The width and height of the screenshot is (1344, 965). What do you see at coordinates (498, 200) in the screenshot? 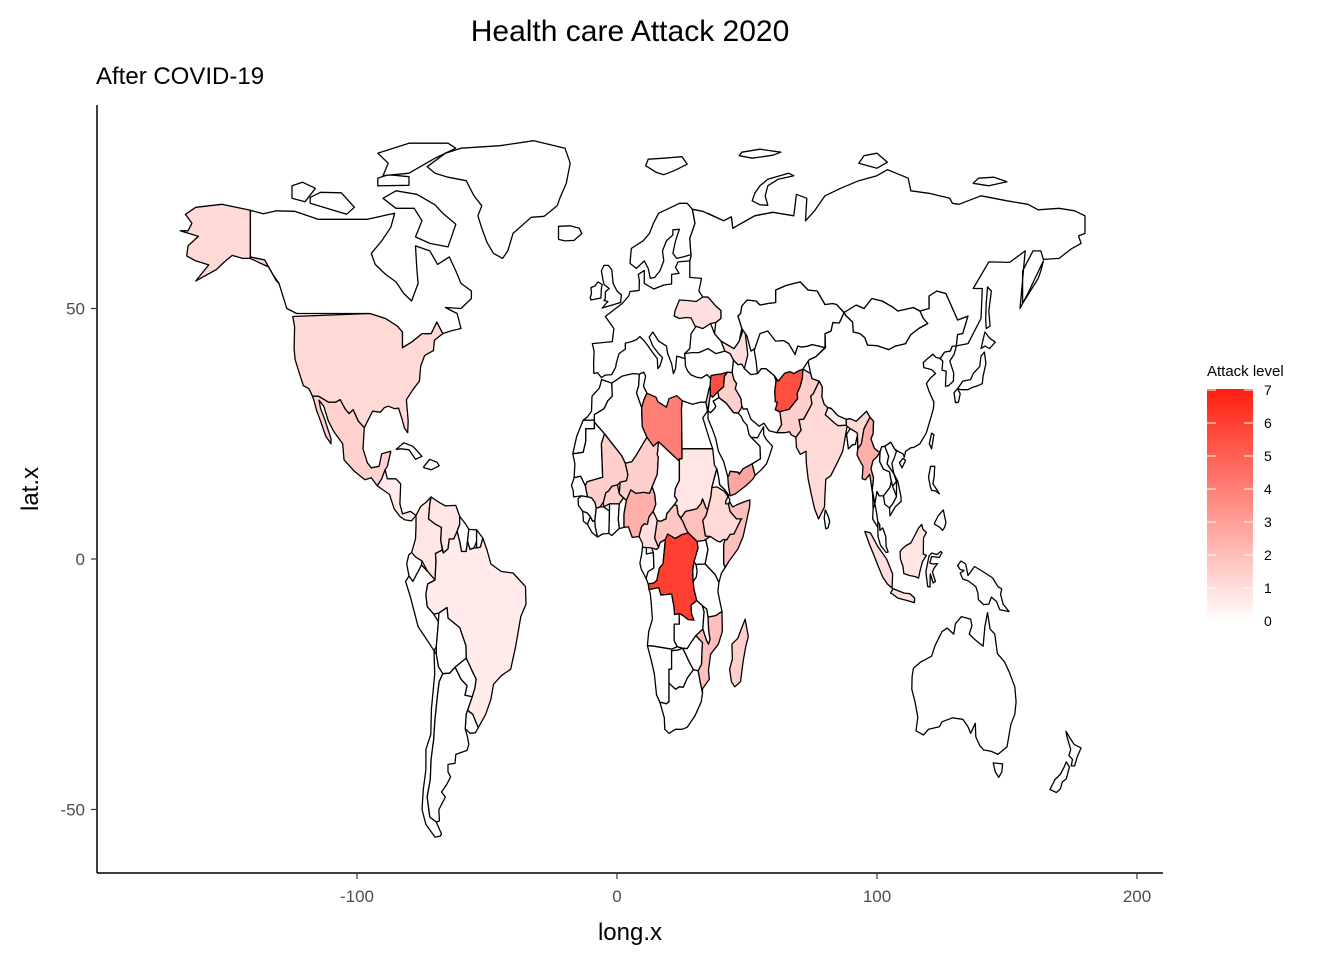
I see `region-greenland` at bounding box center [498, 200].